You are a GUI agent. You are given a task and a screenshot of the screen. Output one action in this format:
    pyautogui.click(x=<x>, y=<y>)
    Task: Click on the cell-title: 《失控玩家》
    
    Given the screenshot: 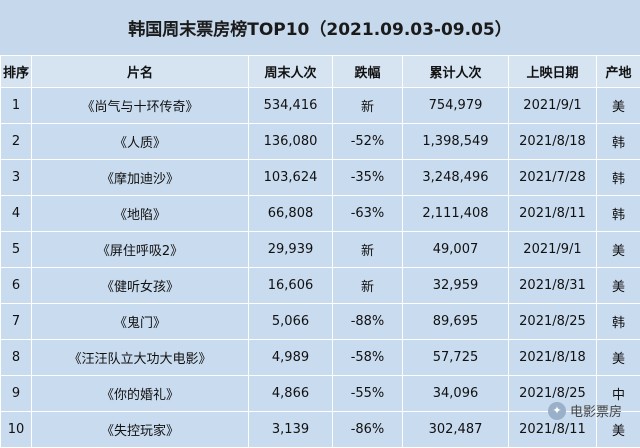 What is the action you would take?
    pyautogui.click(x=140, y=430)
    